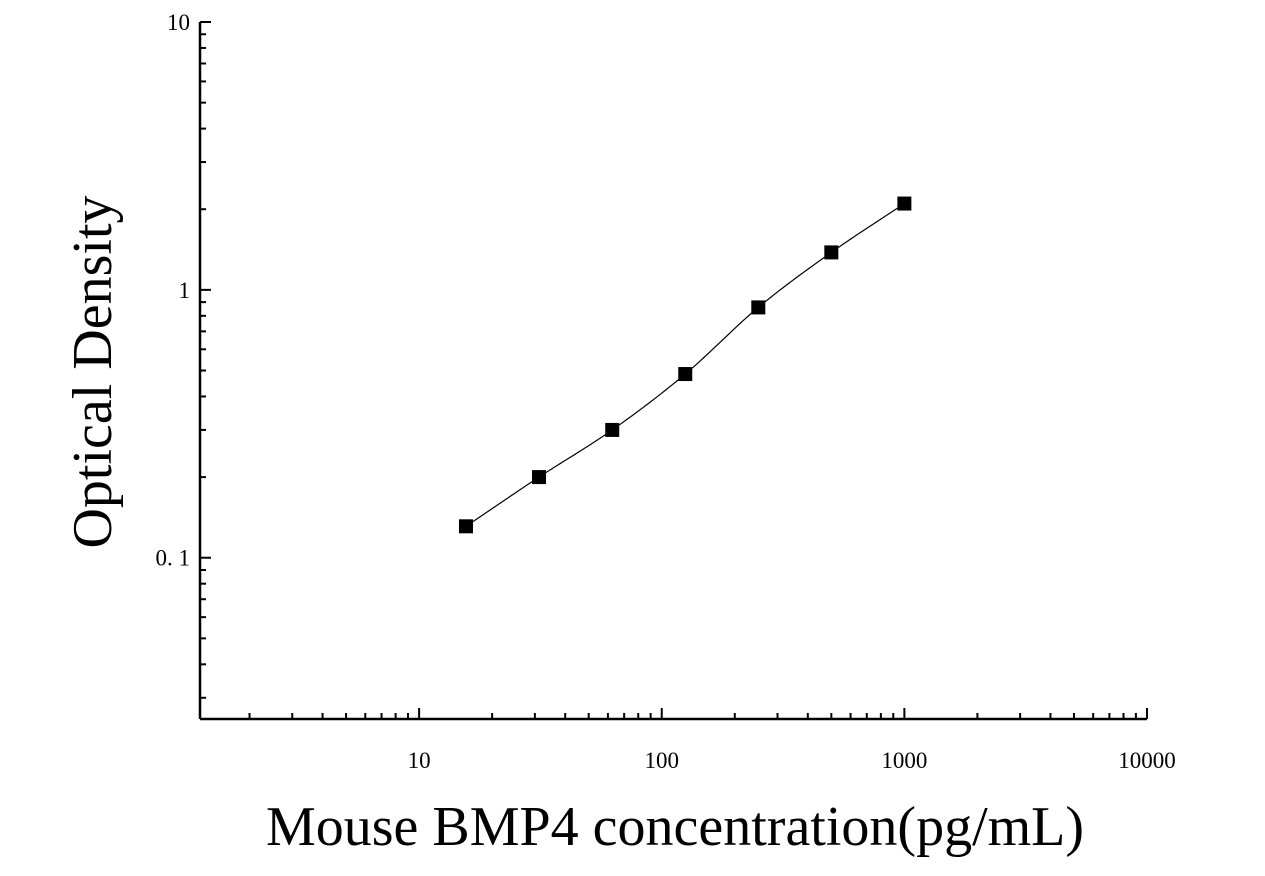 The width and height of the screenshot is (1265, 876). I want to click on data-points, so click(685, 365).